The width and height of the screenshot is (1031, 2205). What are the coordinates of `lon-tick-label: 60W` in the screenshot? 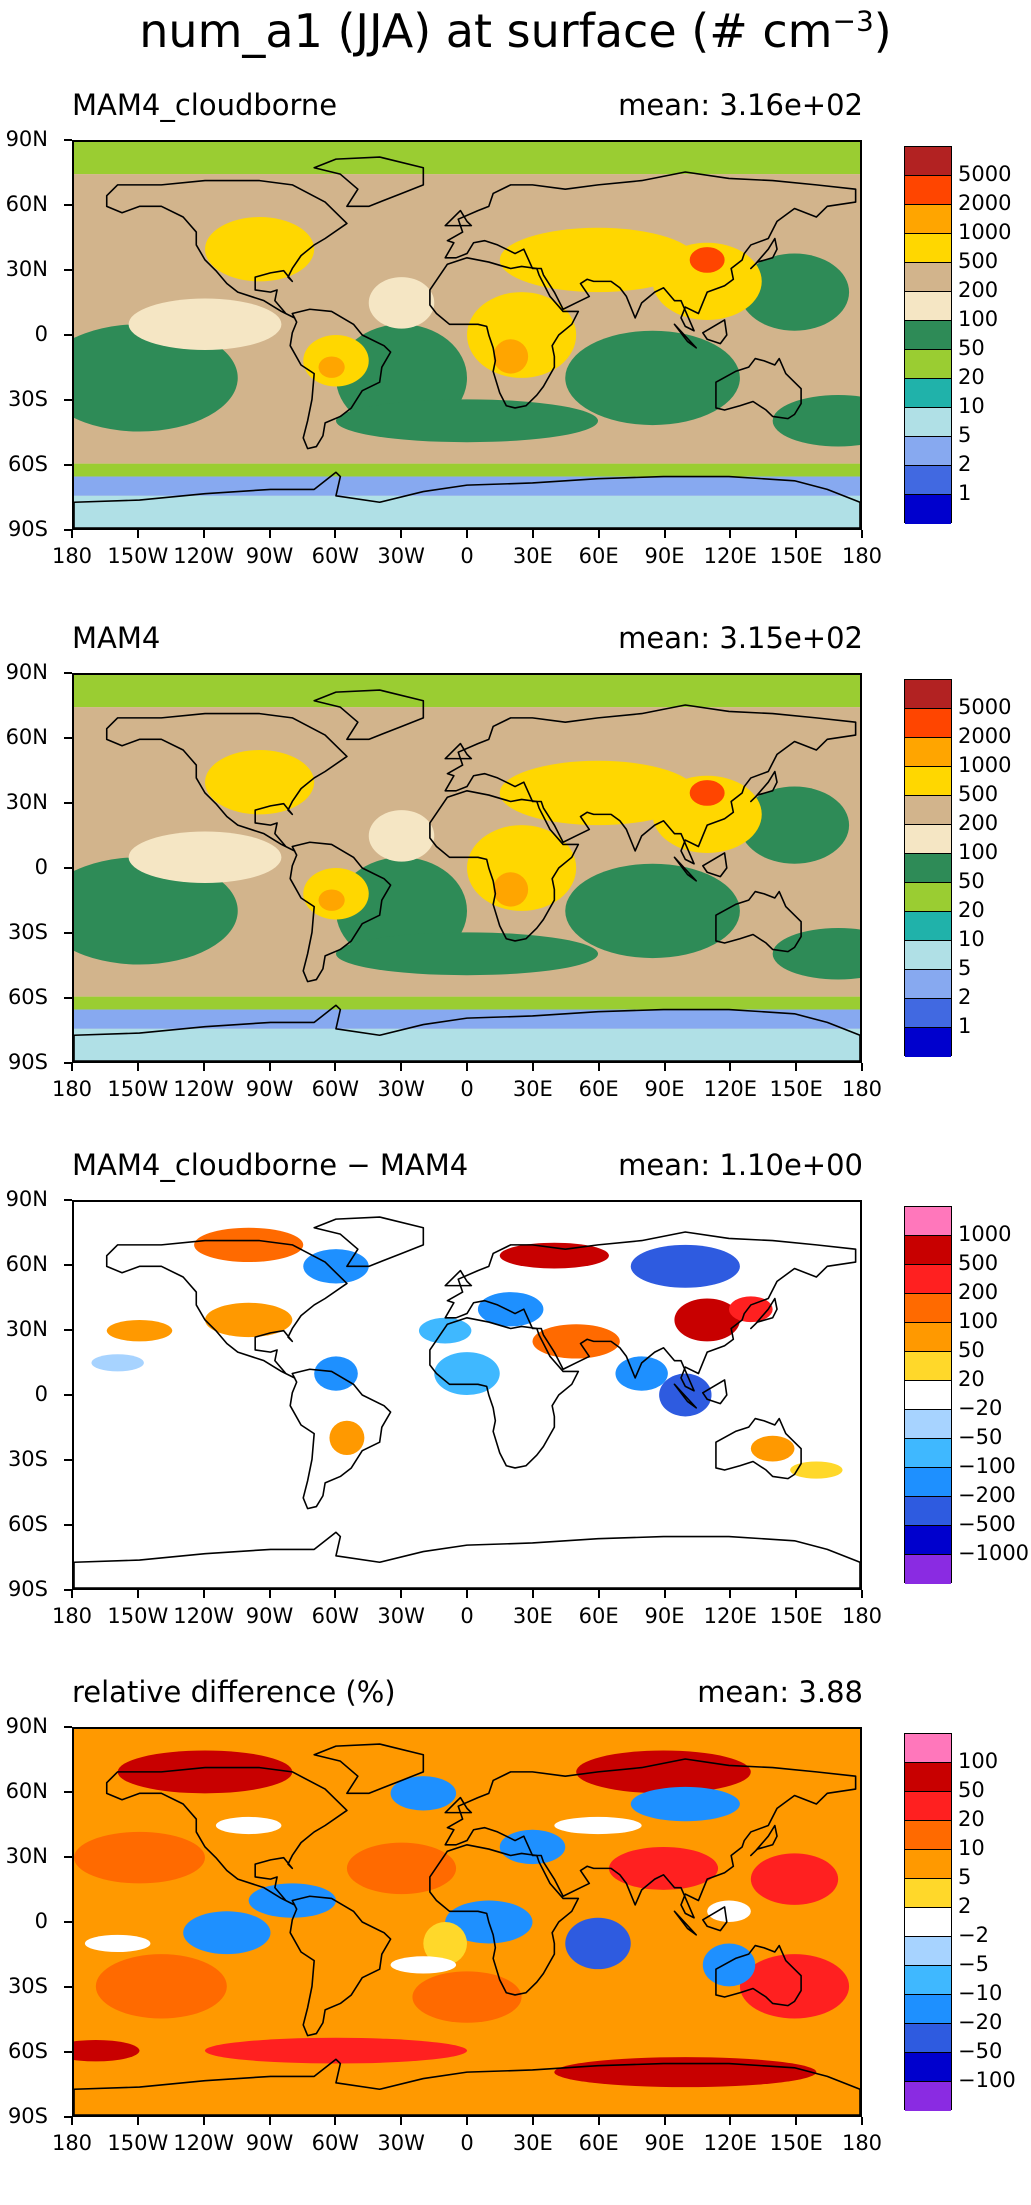 It's located at (335, 1616).